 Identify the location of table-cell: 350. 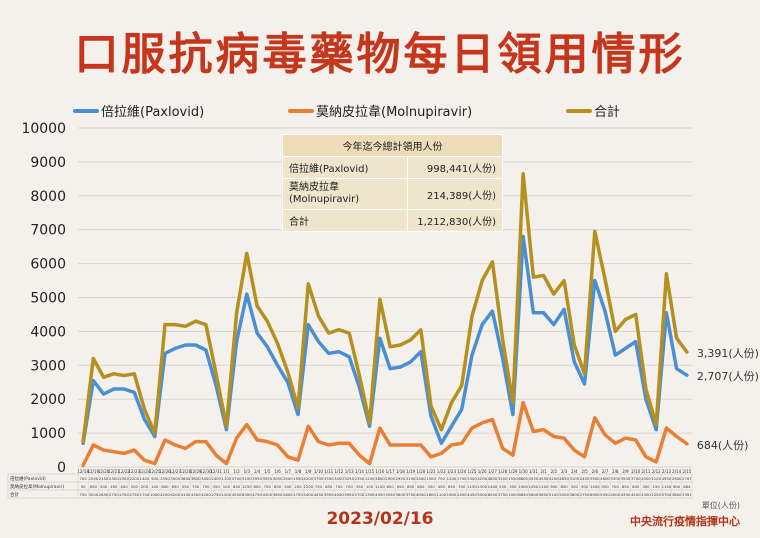
(360, 486).